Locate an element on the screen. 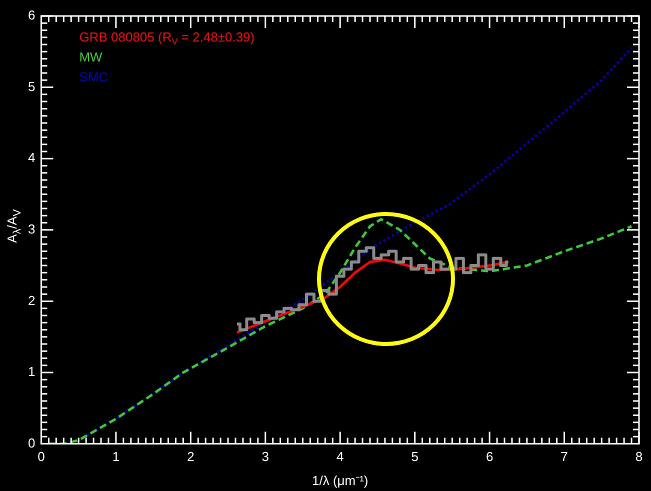 The width and height of the screenshot is (651, 491). x-tick-label: 7 is located at coordinates (564, 456).